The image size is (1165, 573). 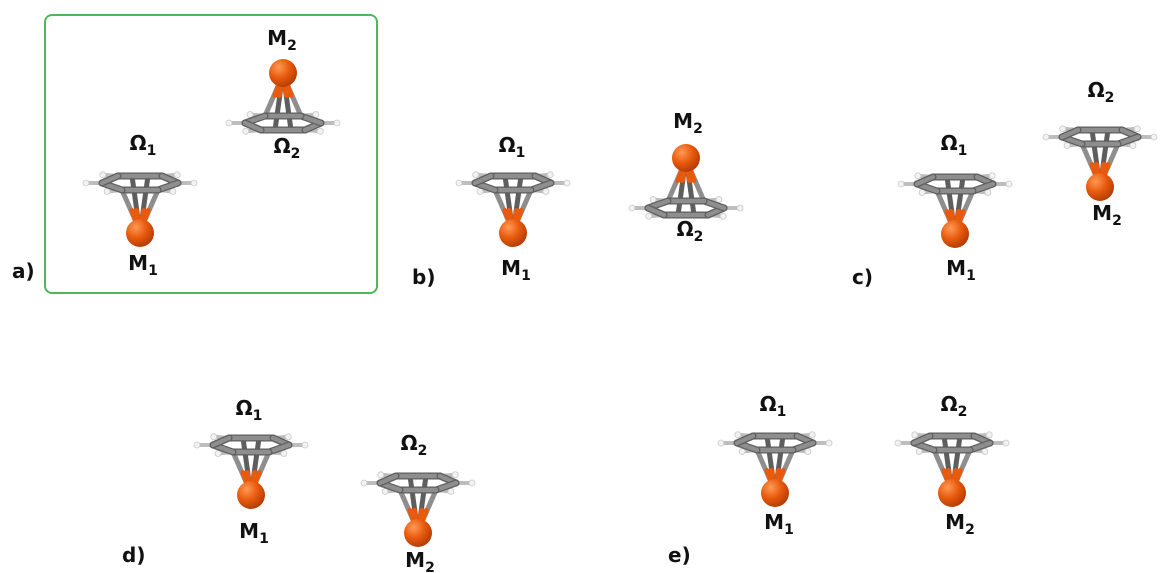 What do you see at coordinates (1110, 98) in the screenshot?
I see `ring-label-subscript: 2` at bounding box center [1110, 98].